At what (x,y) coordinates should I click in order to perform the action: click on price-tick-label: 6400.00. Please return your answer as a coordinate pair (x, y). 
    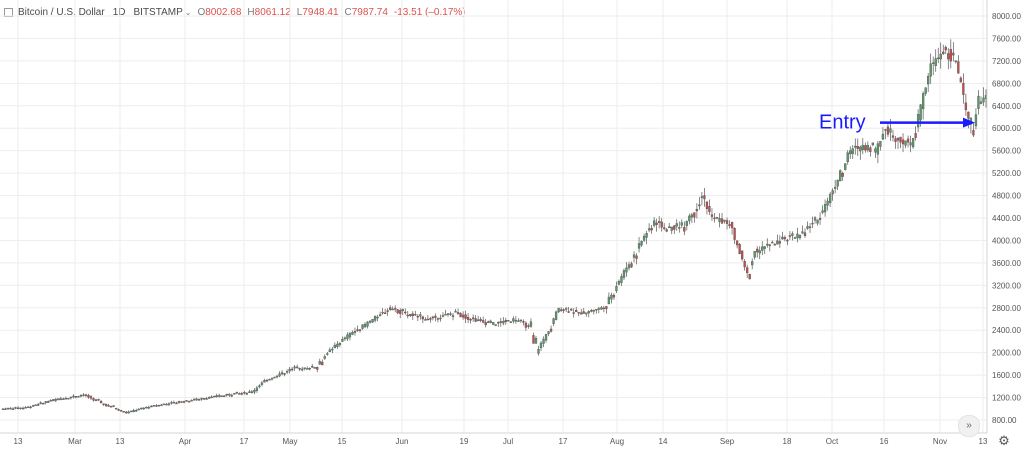
    Looking at the image, I should click on (1006, 106).